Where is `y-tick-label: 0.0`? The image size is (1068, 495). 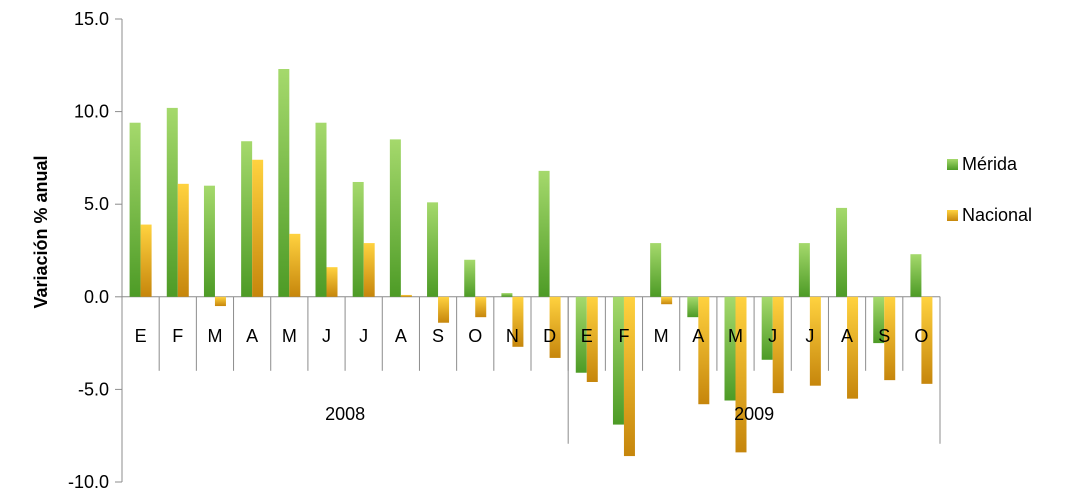 y-tick-label: 0.0 is located at coordinates (96, 297).